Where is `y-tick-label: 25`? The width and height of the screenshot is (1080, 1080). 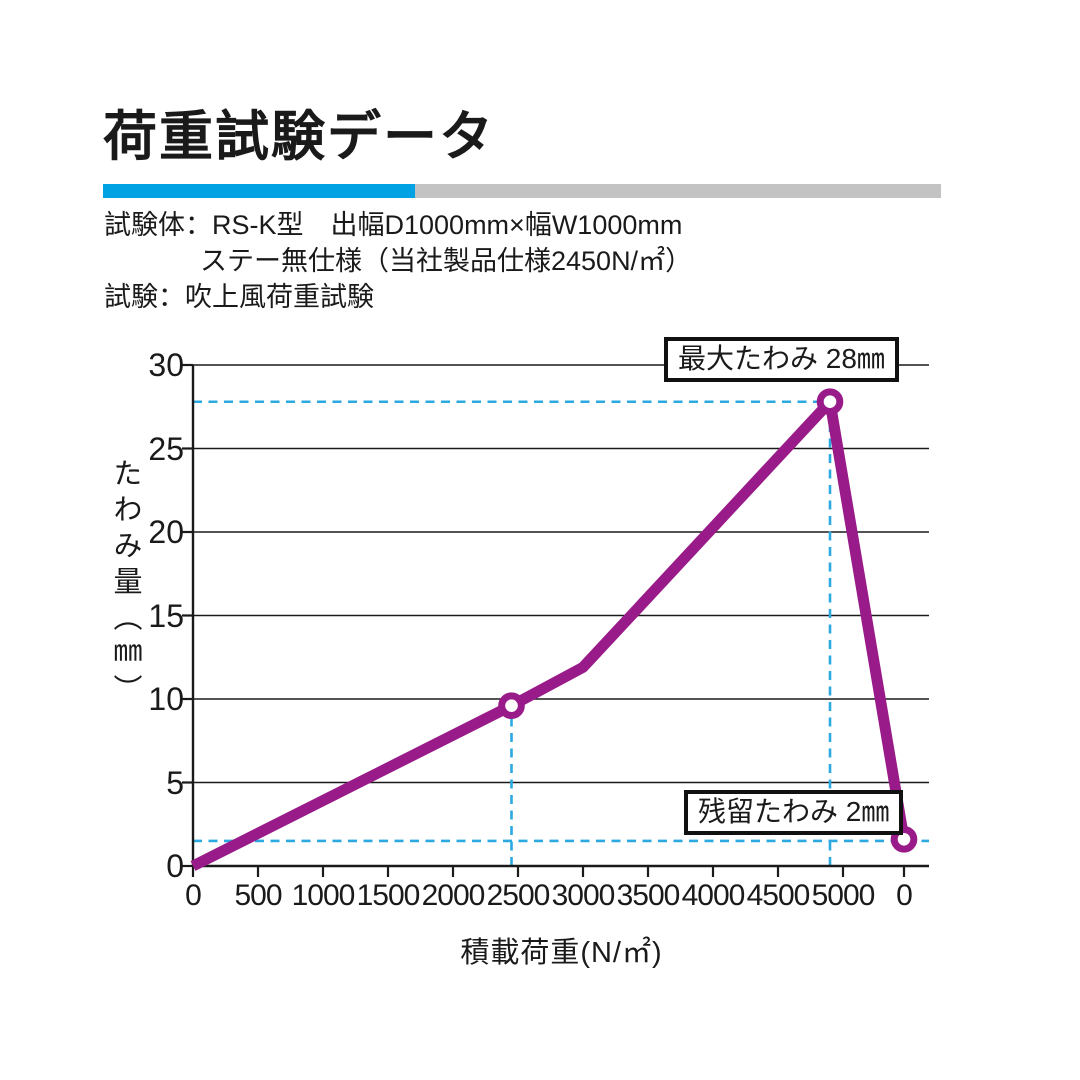 y-tick-label: 25 is located at coordinates (166, 448).